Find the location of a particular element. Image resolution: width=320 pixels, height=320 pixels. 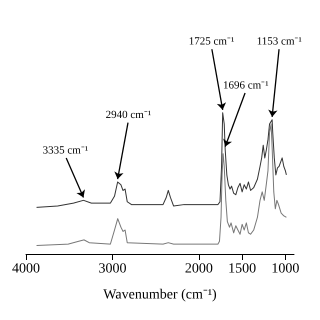

annotation: 2940 cm⁻¹ is located at coordinates (129, 115).